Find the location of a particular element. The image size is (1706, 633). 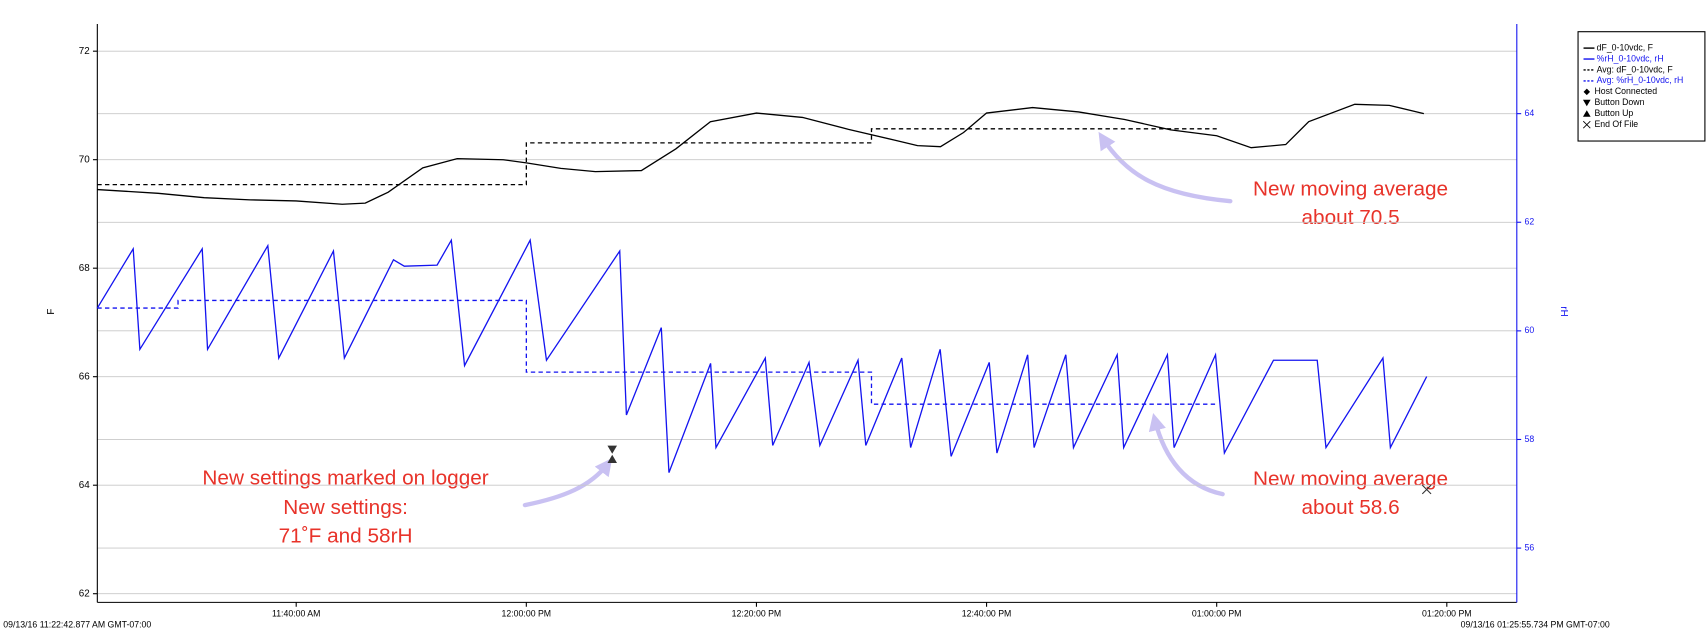

annotation: 71˚F and 58rH is located at coordinates (346, 535).